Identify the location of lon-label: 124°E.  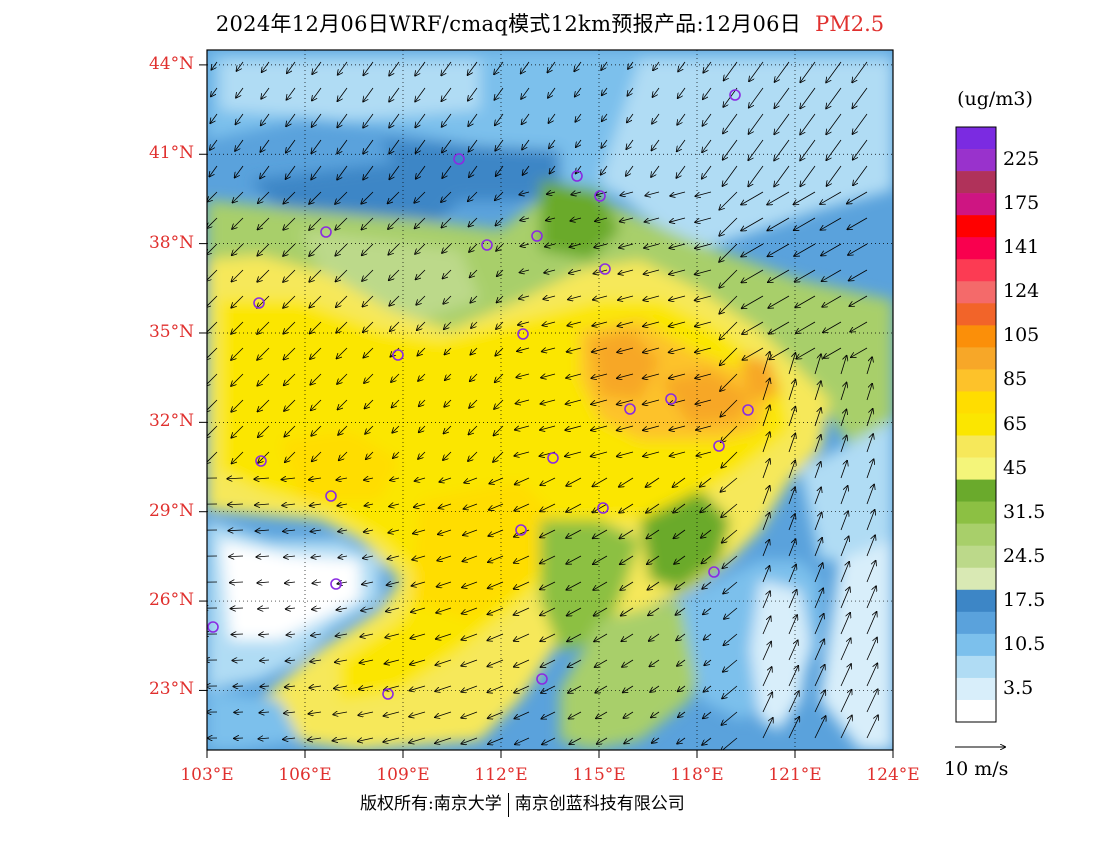
(893, 775).